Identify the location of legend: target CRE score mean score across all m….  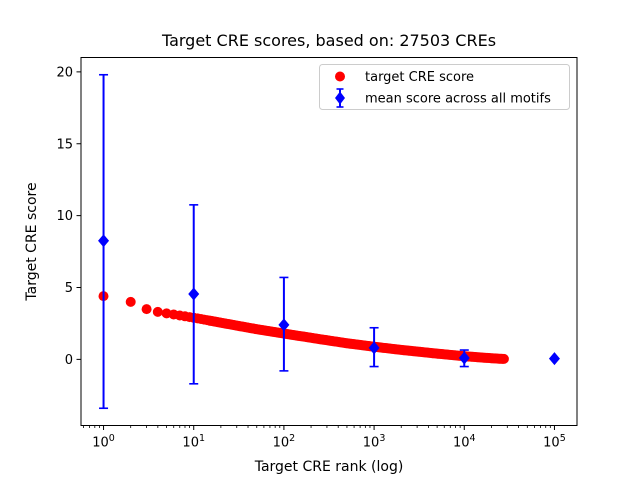
(444, 87).